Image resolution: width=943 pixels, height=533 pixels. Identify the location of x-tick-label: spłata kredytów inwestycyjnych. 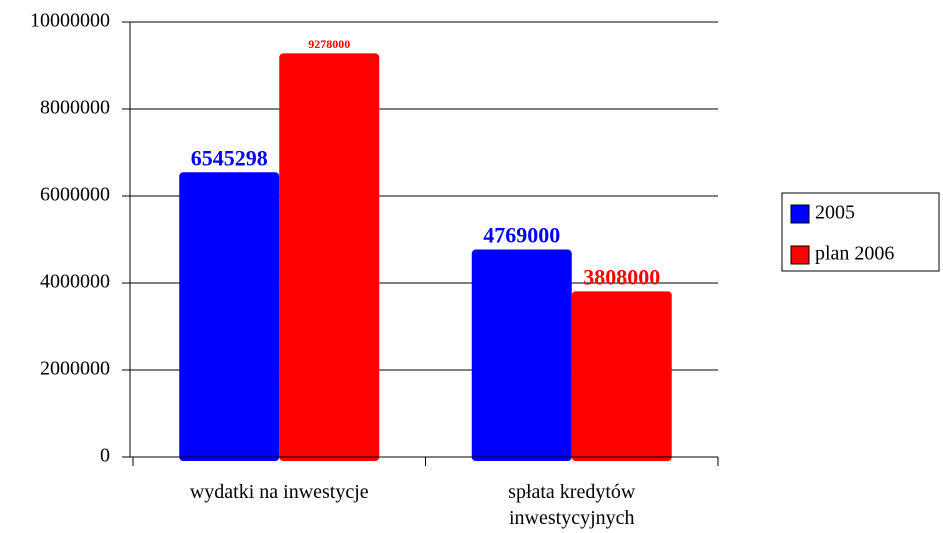
(572, 505).